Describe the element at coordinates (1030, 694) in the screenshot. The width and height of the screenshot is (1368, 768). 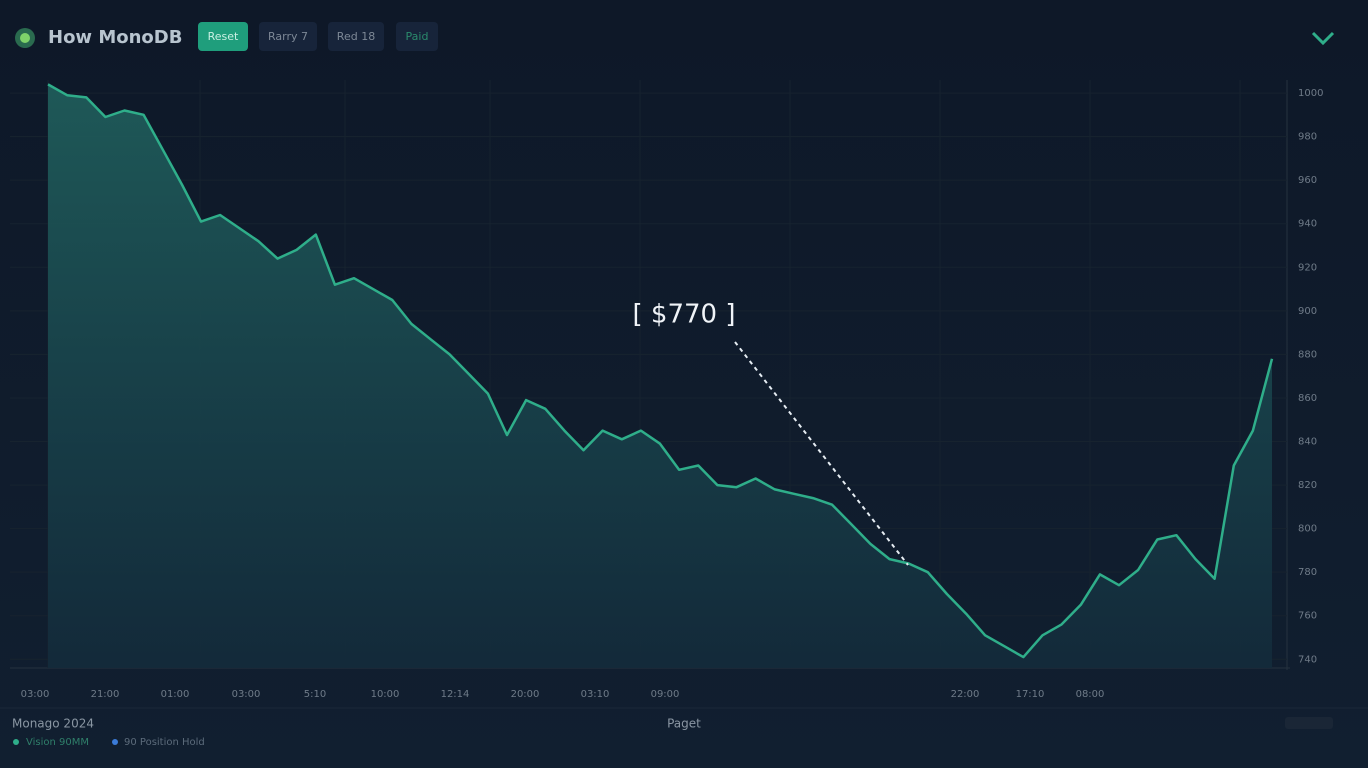
I see `x-tick-label: 17:10` at that location.